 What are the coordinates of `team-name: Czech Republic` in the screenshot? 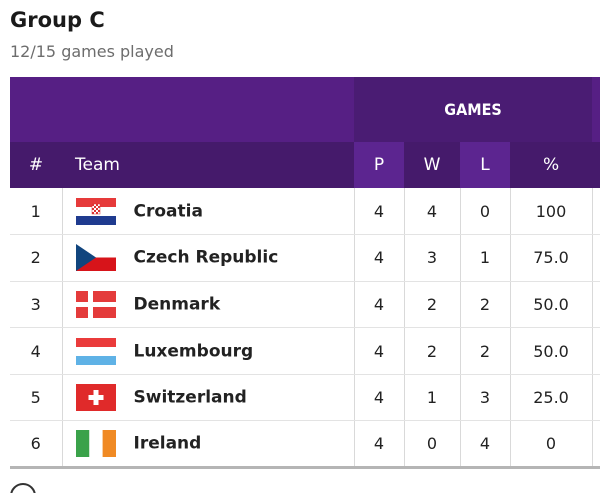 It's located at (206, 257).